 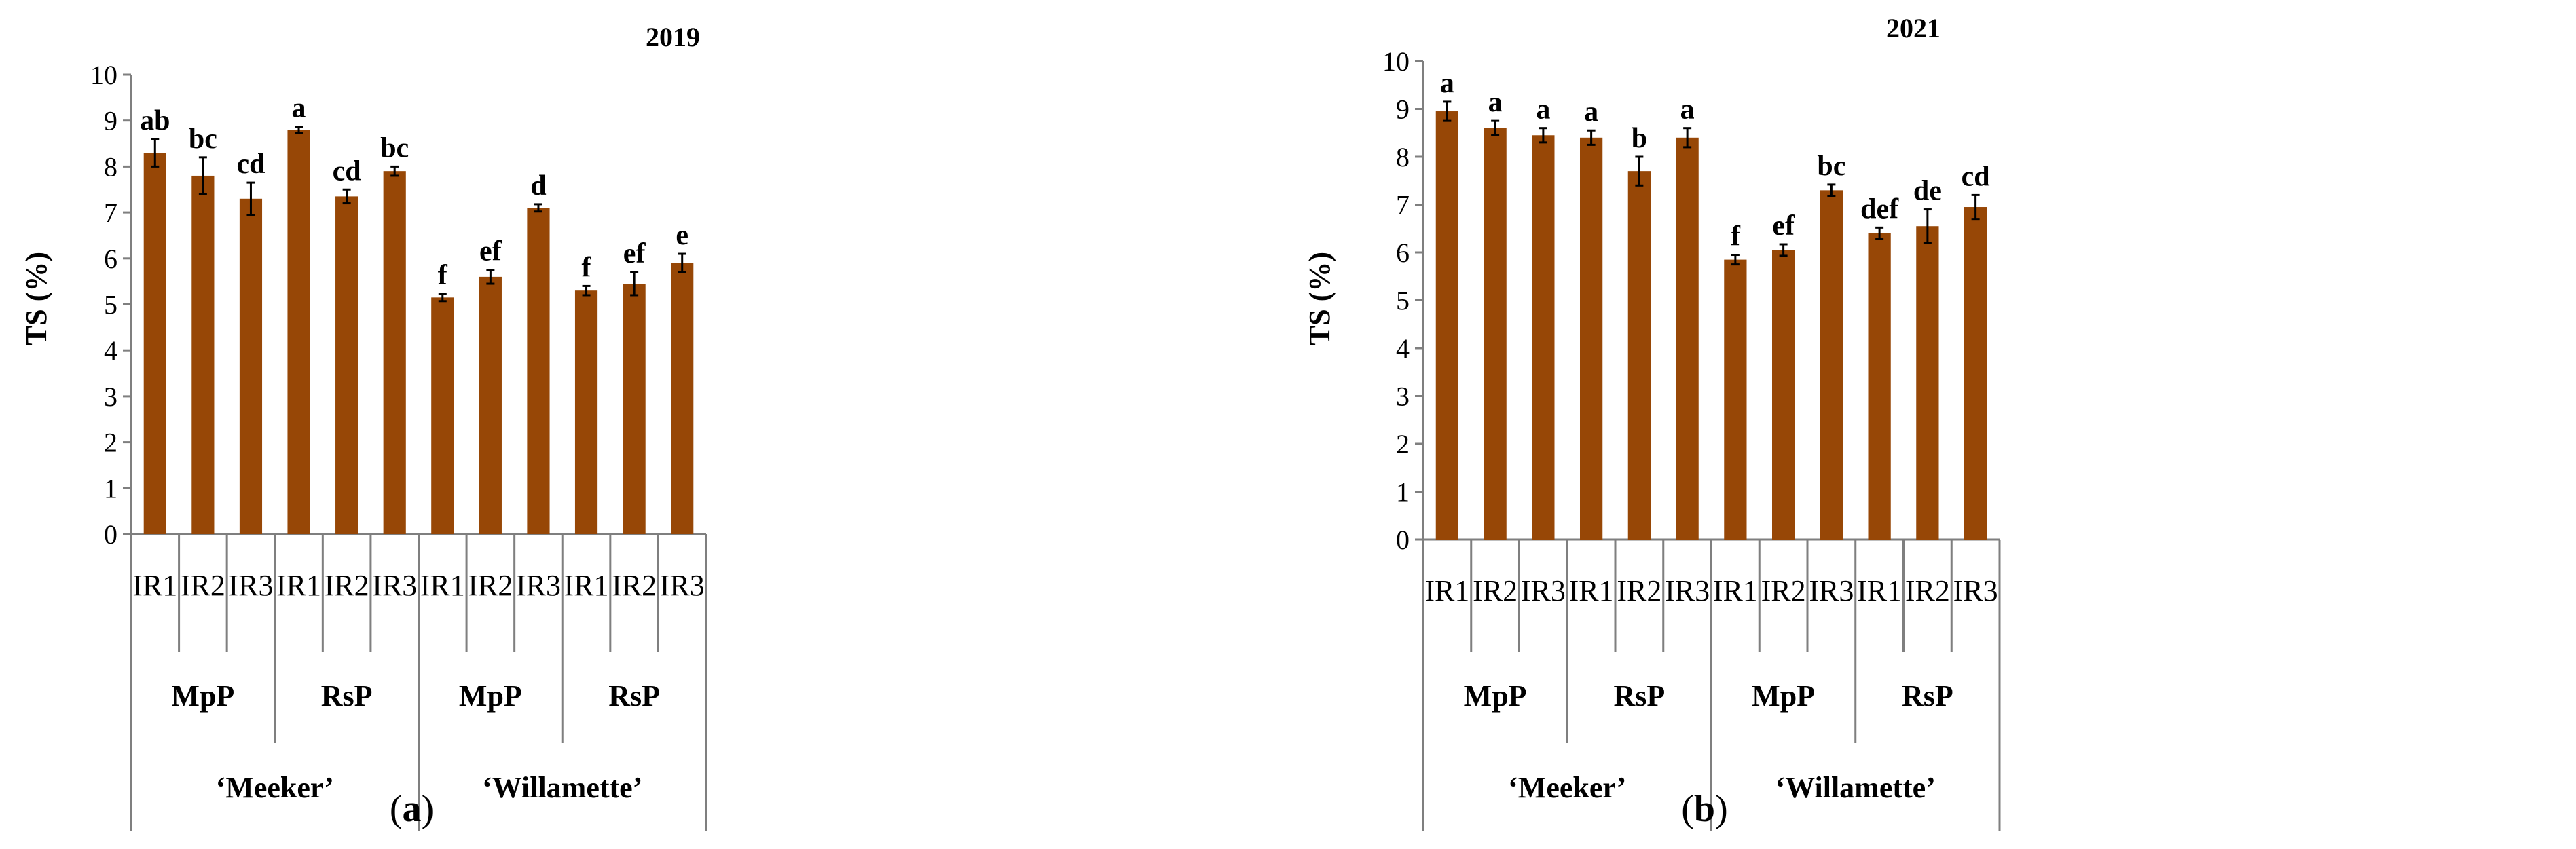 I want to click on significance-letter: def, so click(x=1879, y=209).